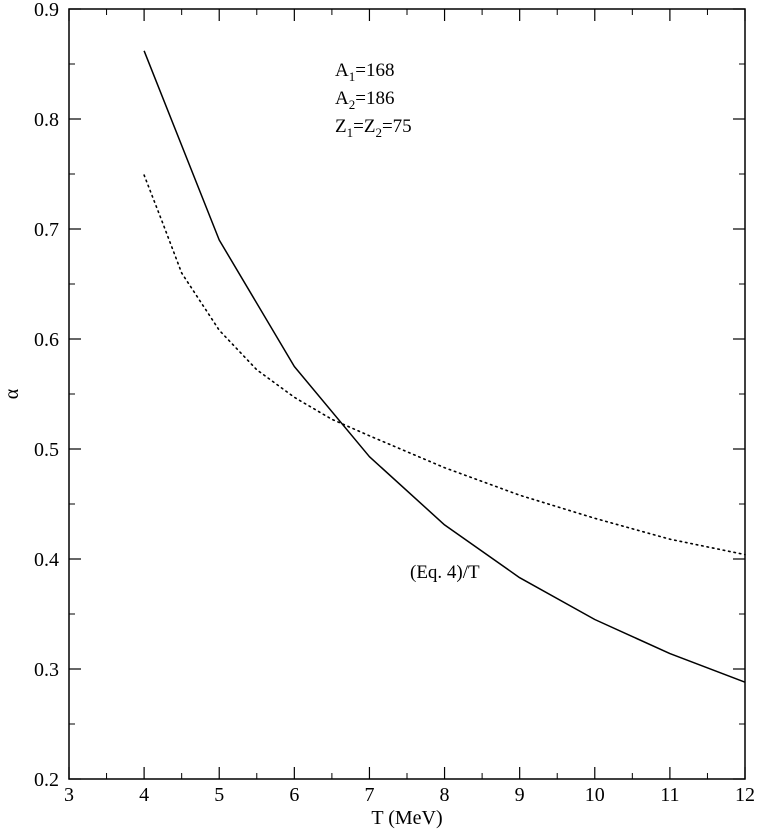 Image resolution: width=761 pixels, height=830 pixels. What do you see at coordinates (669, 795) in the screenshot?
I see `x-tick-label: 11` at bounding box center [669, 795].